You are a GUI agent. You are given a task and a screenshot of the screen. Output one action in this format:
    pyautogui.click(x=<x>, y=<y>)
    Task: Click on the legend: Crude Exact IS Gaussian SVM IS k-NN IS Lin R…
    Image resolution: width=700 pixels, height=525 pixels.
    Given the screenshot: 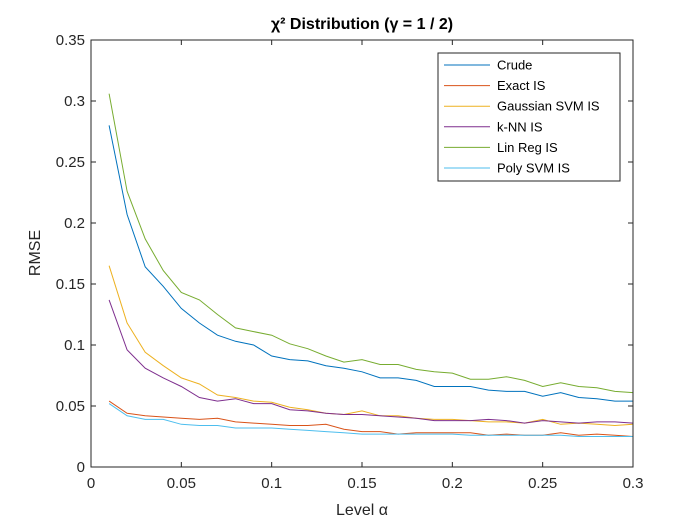 What is the action you would take?
    pyautogui.click(x=529, y=117)
    